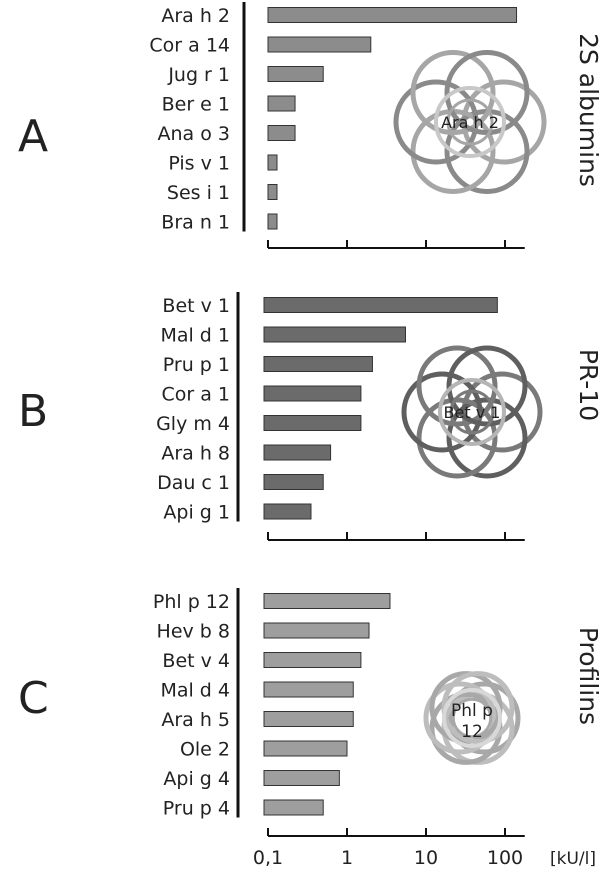 The height and width of the screenshot is (873, 600). I want to click on category-label: Pru p 4, so click(196, 809).